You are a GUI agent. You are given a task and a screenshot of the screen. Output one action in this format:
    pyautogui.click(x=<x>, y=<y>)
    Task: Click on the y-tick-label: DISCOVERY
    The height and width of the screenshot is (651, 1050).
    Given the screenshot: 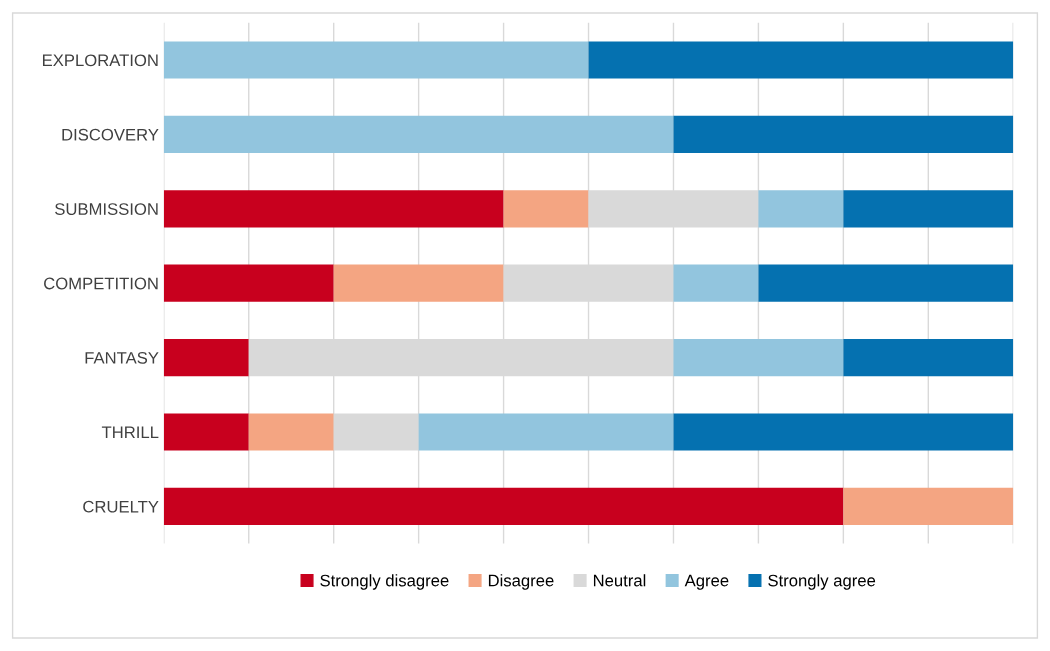 What is the action you would take?
    pyautogui.click(x=110, y=134)
    